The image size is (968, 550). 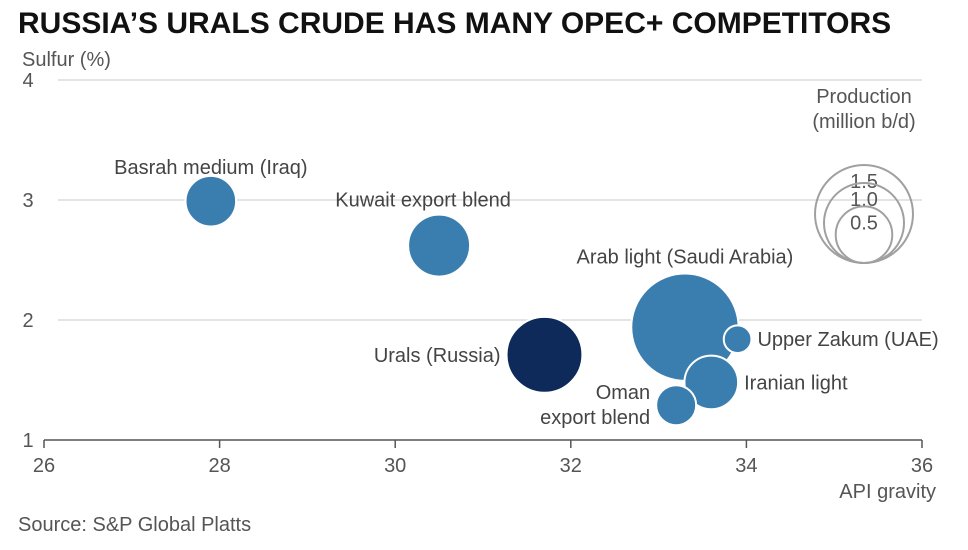 What do you see at coordinates (395, 466) in the screenshot?
I see `x-tick-label: 30` at bounding box center [395, 466].